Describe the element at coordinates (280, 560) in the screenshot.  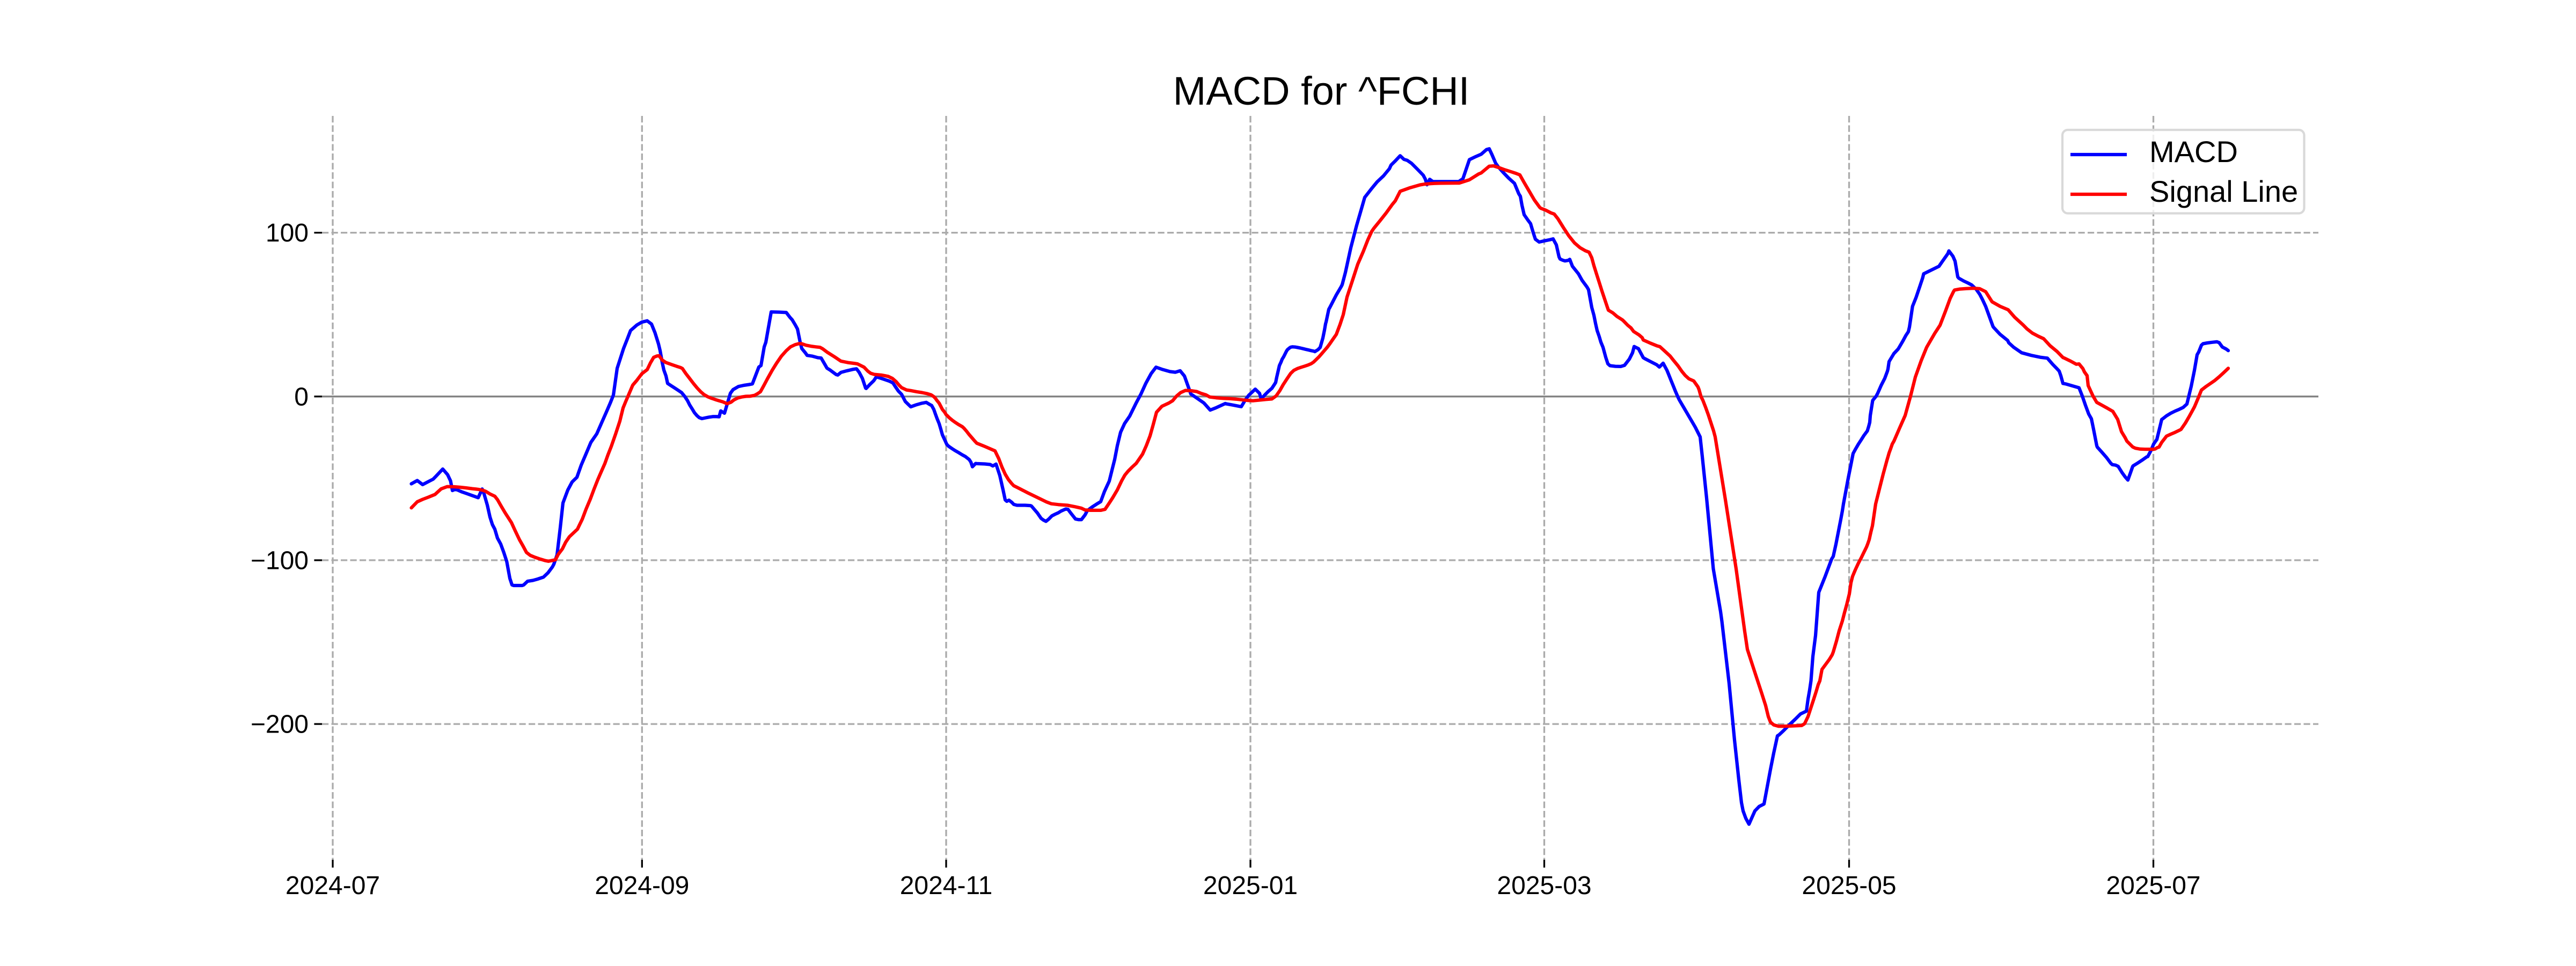
I see `svg-text: −100` at that location.